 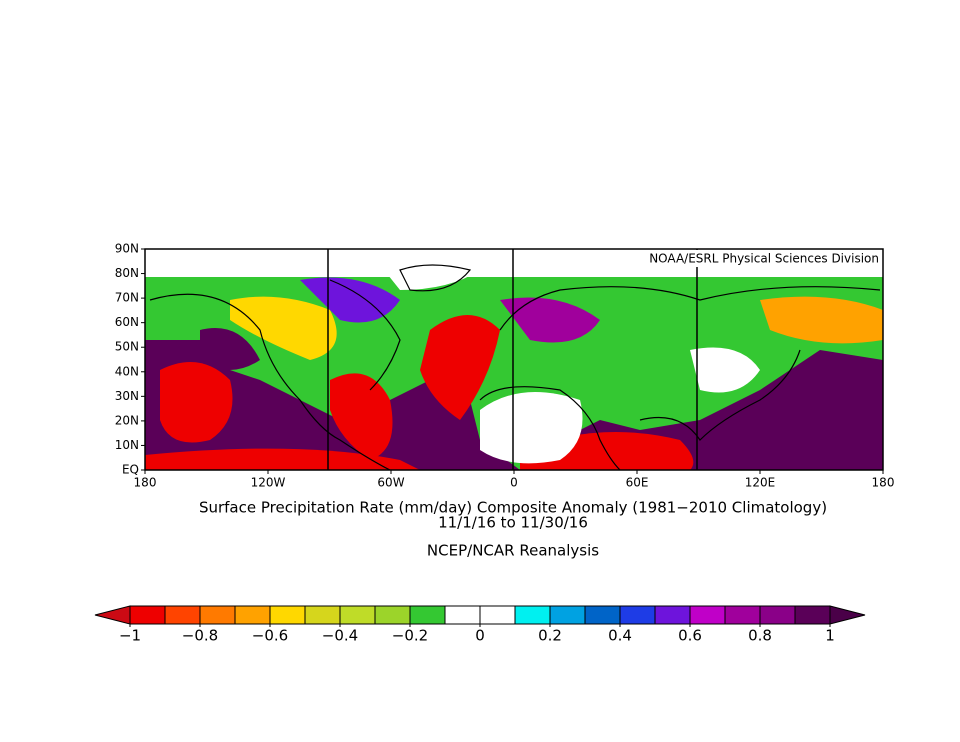 I want to click on y-tick-label: 50N, so click(x=127, y=347).